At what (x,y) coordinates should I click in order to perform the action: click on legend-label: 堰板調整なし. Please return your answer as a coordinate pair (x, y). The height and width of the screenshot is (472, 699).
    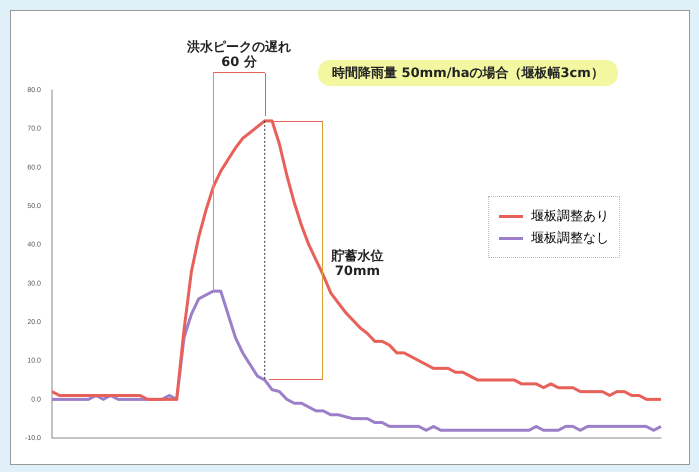
    Looking at the image, I should click on (570, 238).